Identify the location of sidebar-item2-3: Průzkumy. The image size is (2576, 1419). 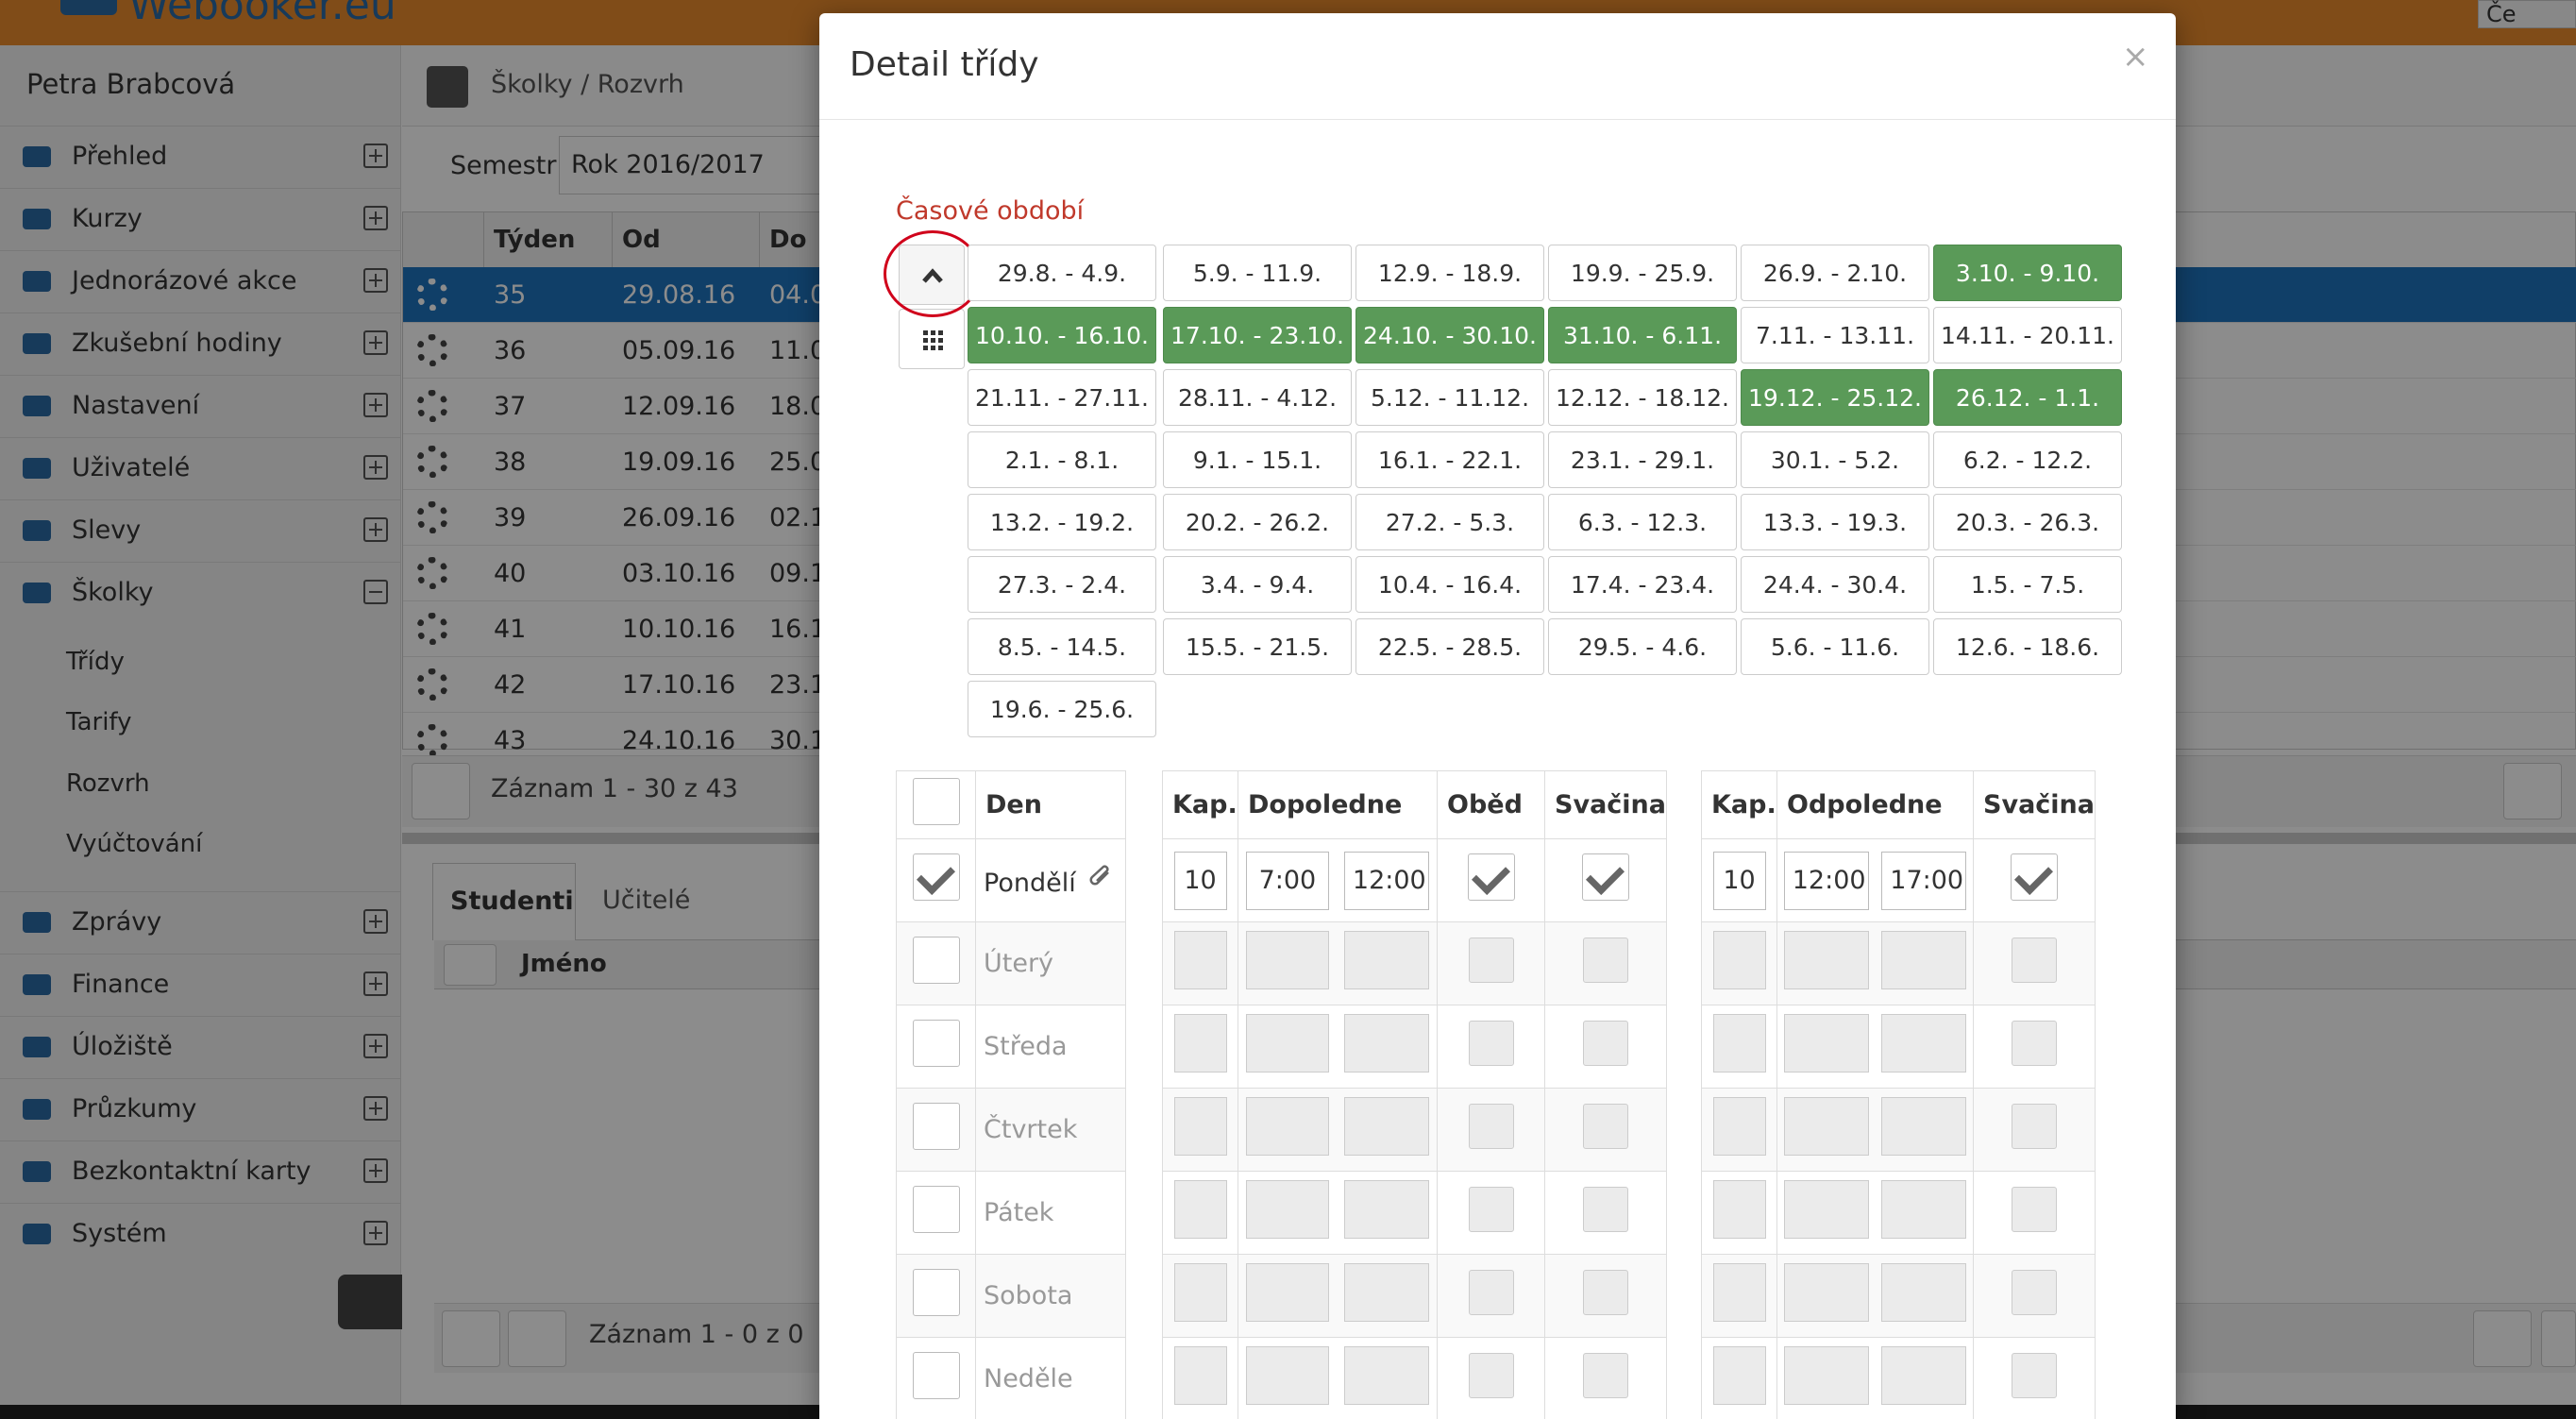
(201, 1108).